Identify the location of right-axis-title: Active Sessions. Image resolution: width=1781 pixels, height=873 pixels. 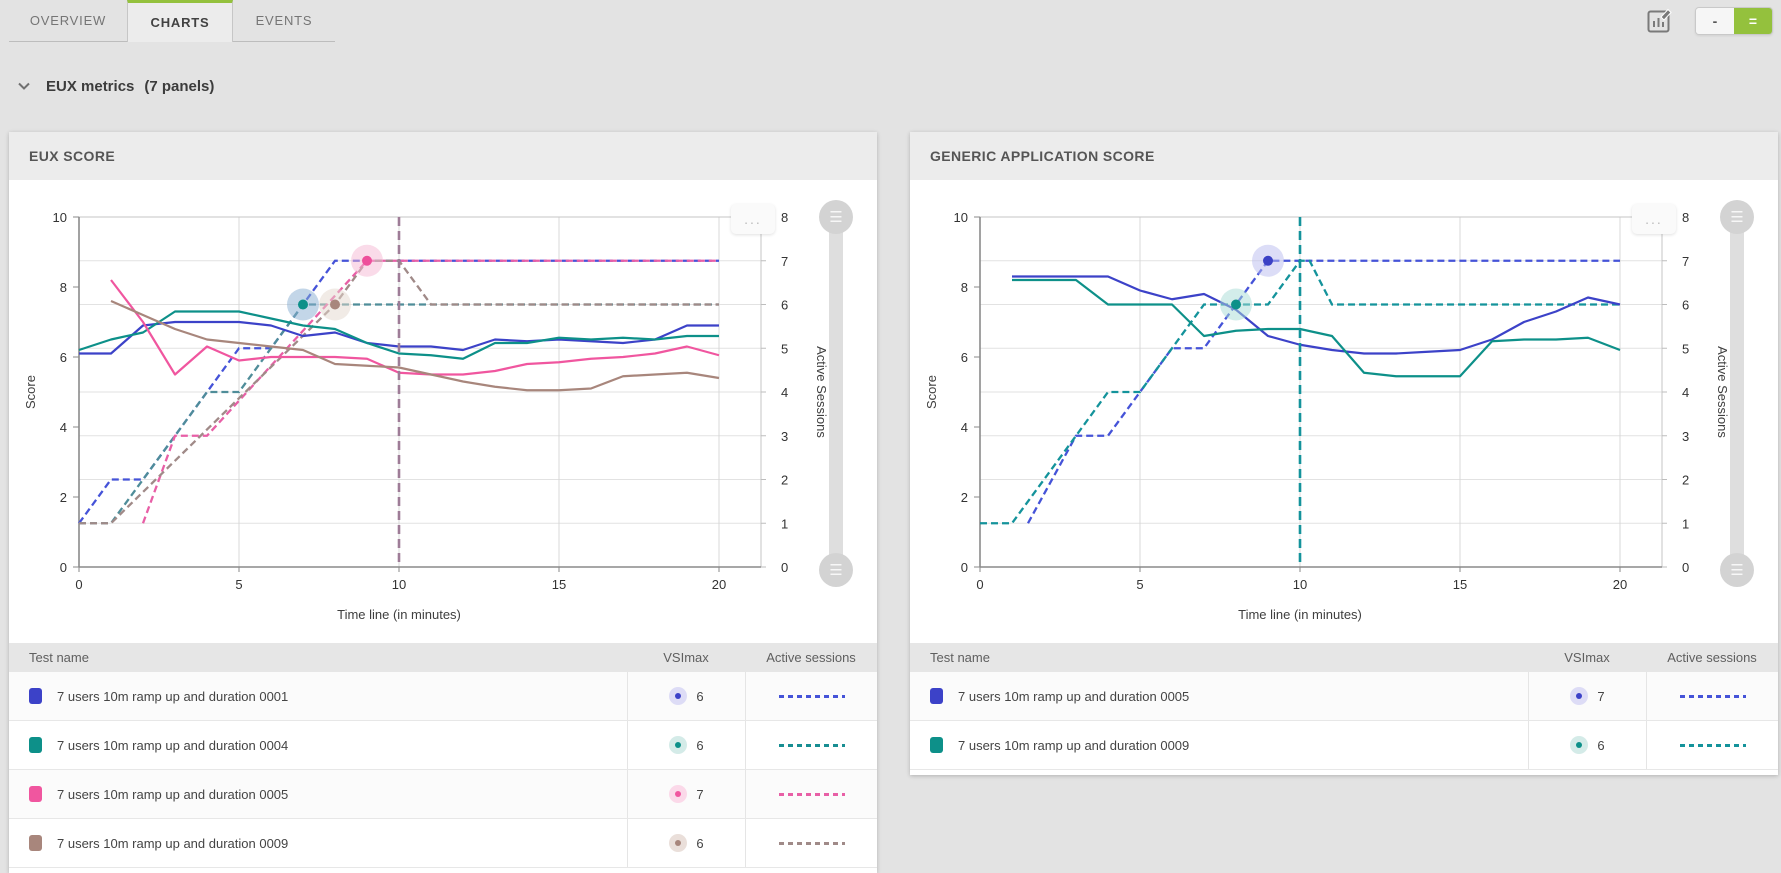
(821, 392).